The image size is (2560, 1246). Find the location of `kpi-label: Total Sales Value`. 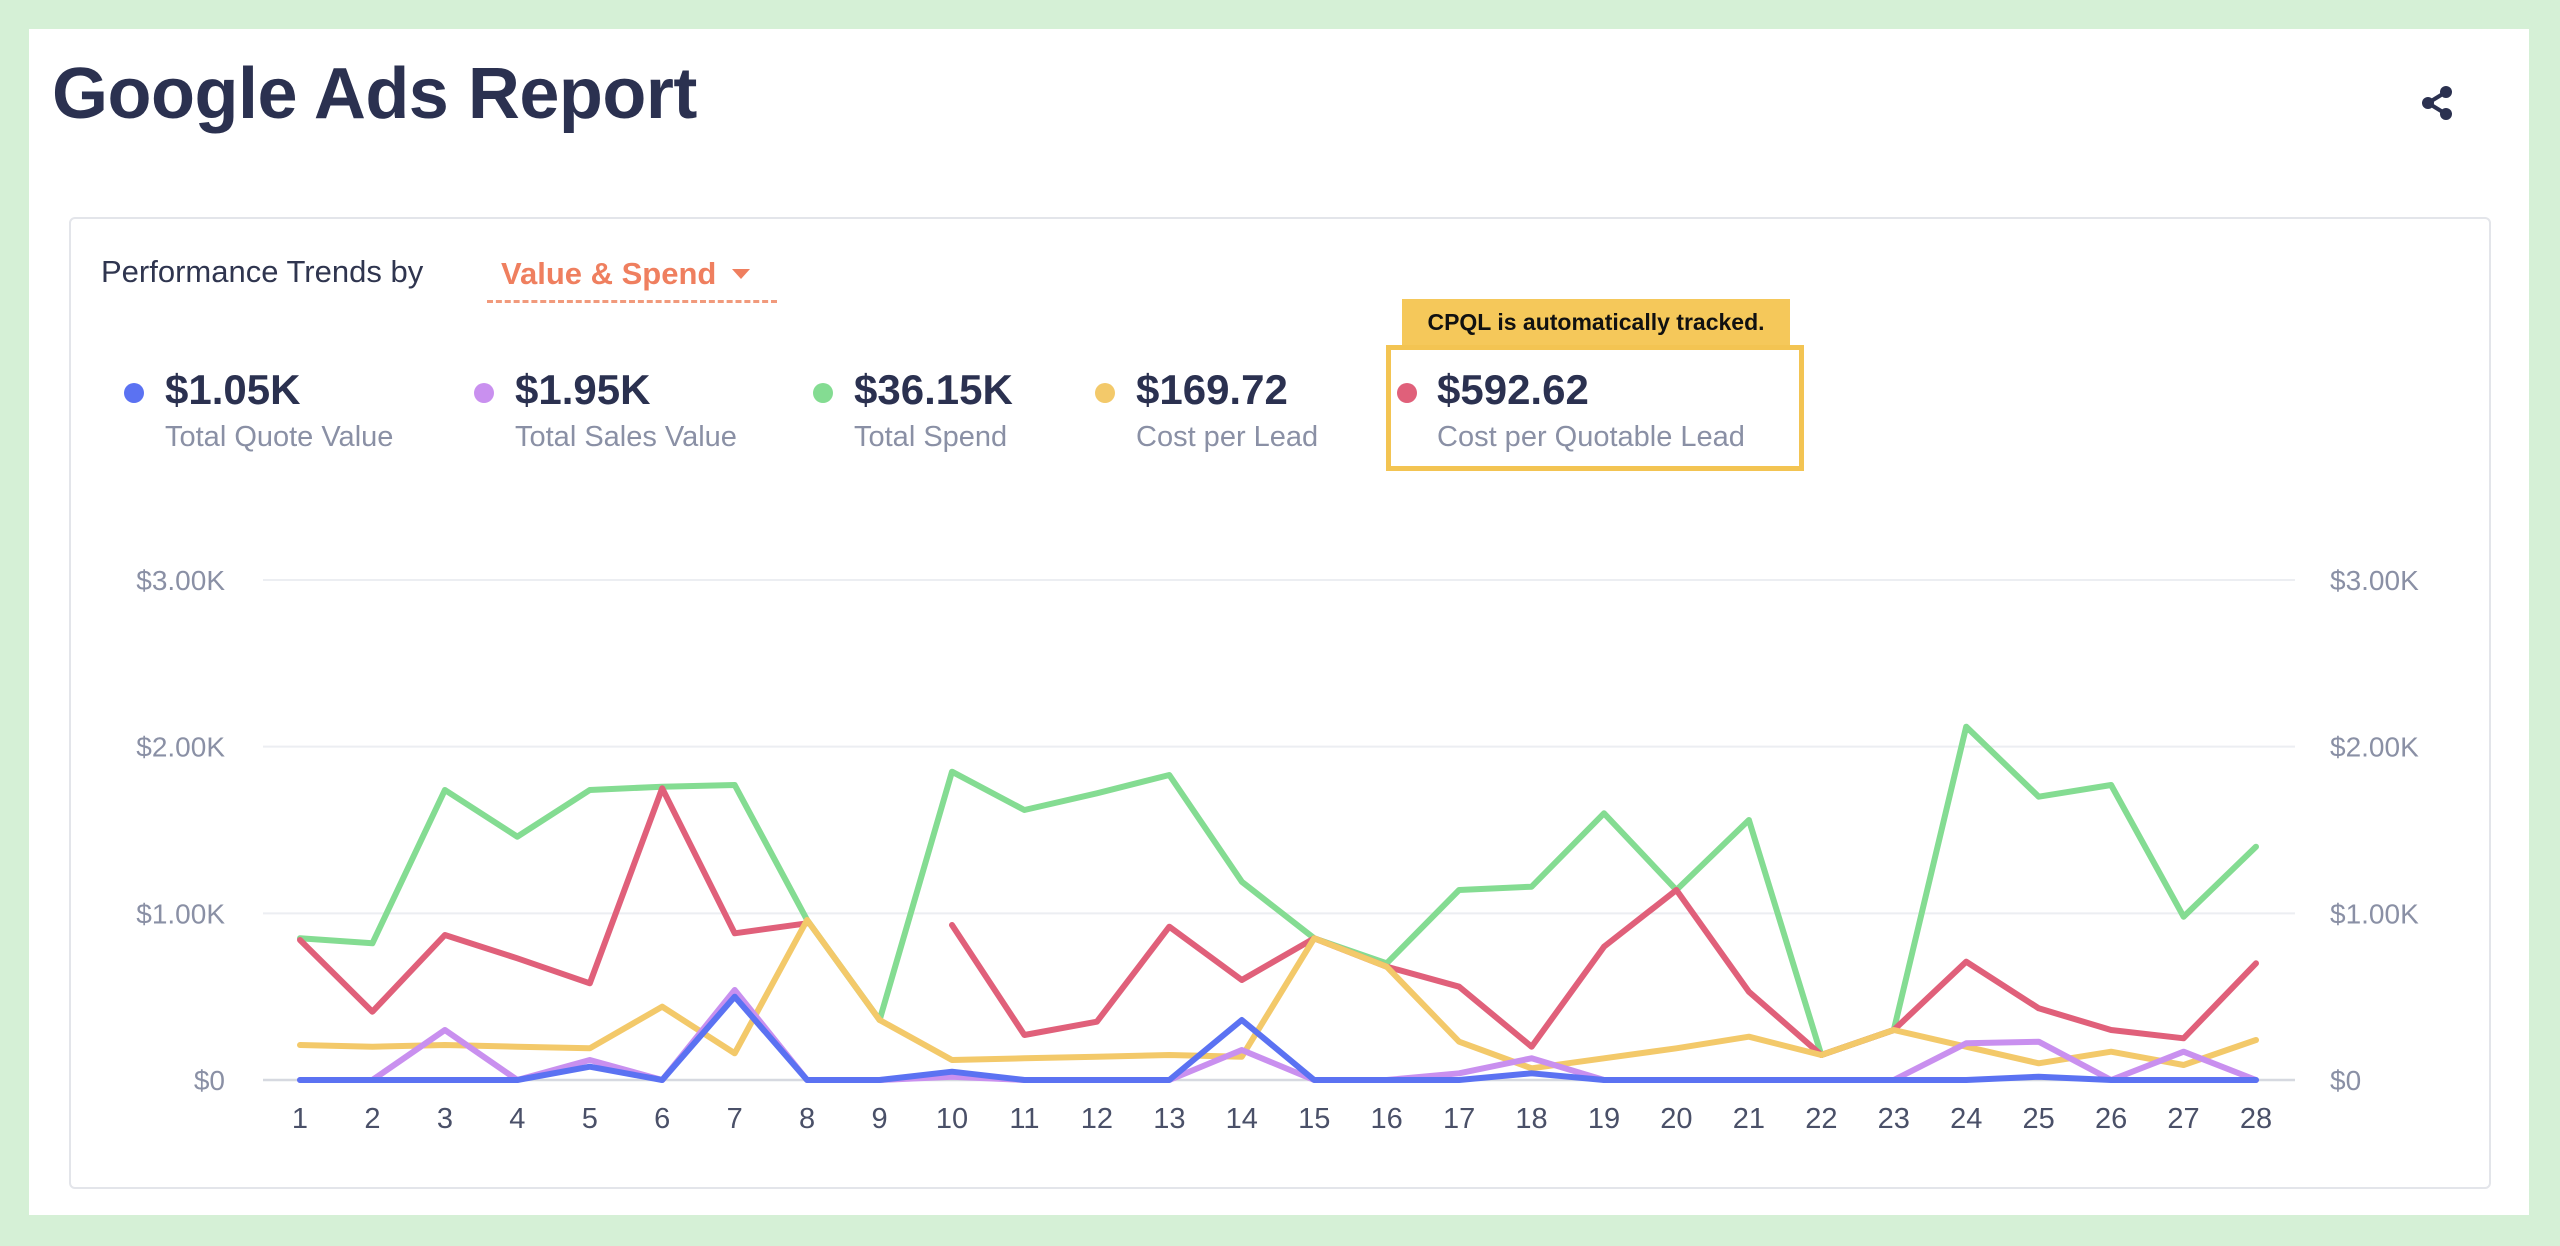

kpi-label: Total Sales Value is located at coordinates (626, 437).